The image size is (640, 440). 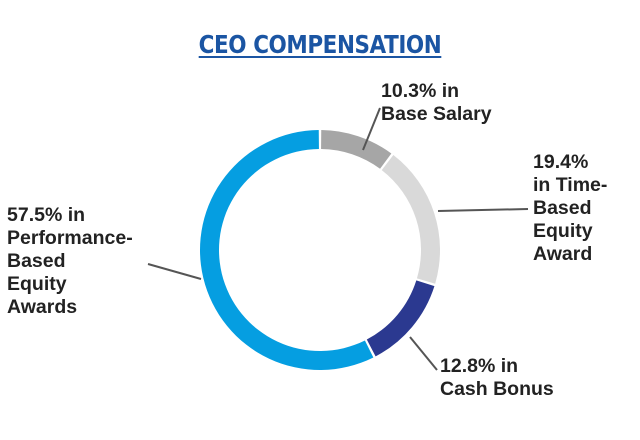 What do you see at coordinates (483, 210) in the screenshot?
I see `leader-line-time-based-equity` at bounding box center [483, 210].